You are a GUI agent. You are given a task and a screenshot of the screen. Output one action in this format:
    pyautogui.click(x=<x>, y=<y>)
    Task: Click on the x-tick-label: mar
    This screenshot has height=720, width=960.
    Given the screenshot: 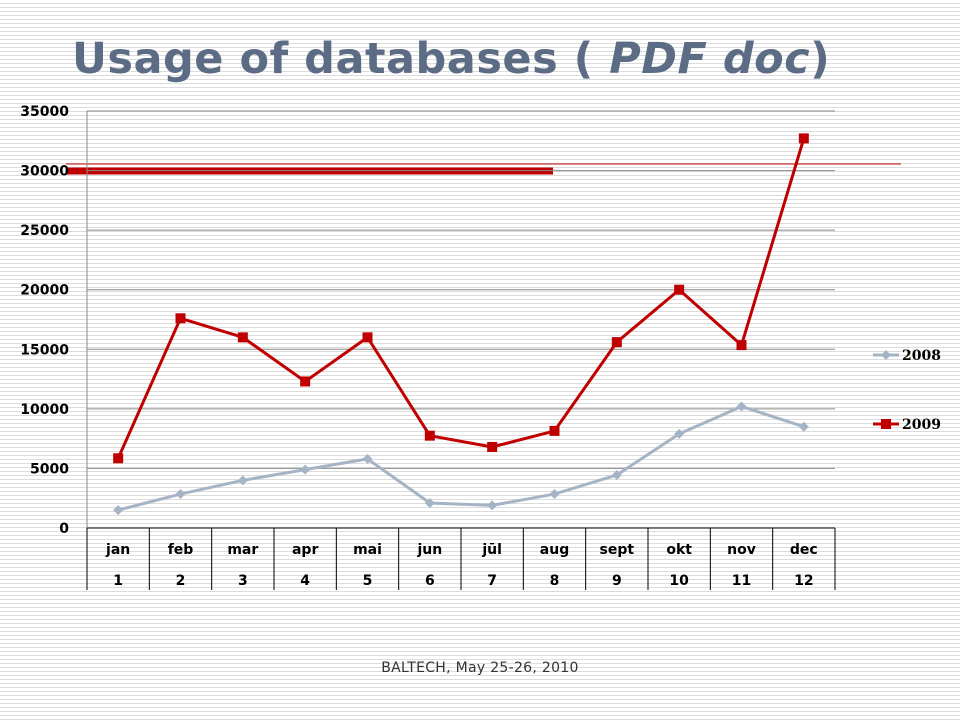 What is the action you would take?
    pyautogui.click(x=242, y=550)
    